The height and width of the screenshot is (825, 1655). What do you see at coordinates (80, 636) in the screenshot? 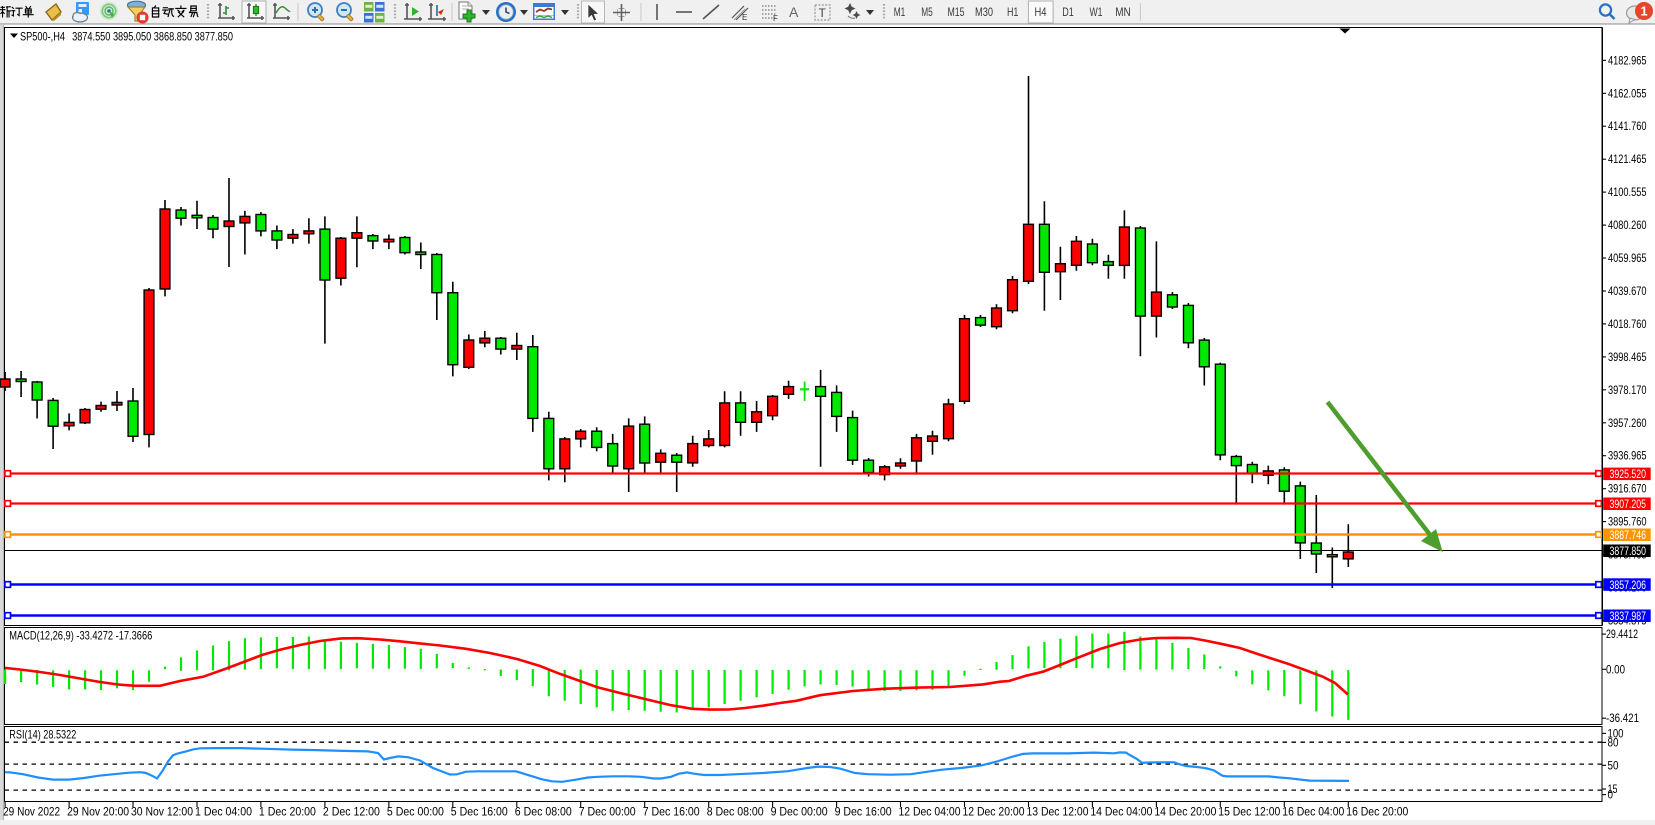
I see `svg-text:MACD(12,26,9) -33.4272 -17.366: MACD(12,26,9) -33.4272 -17.3666` at bounding box center [80, 636].